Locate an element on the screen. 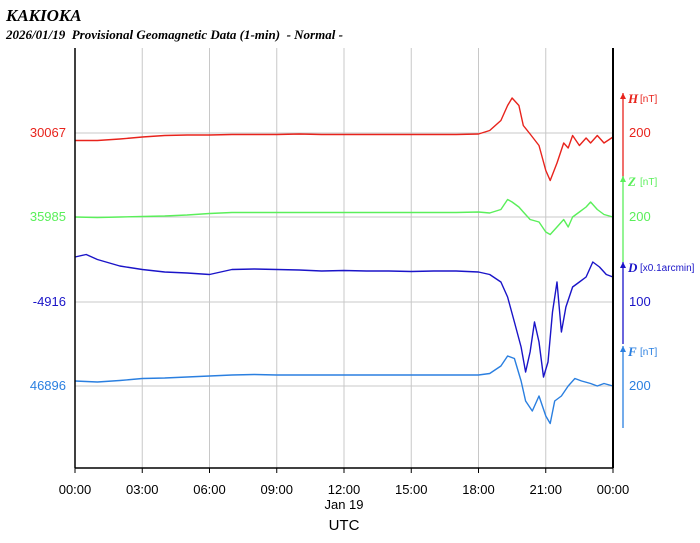 This screenshot has width=700, height=543. scale-arrow-head-h is located at coordinates (623, 96).